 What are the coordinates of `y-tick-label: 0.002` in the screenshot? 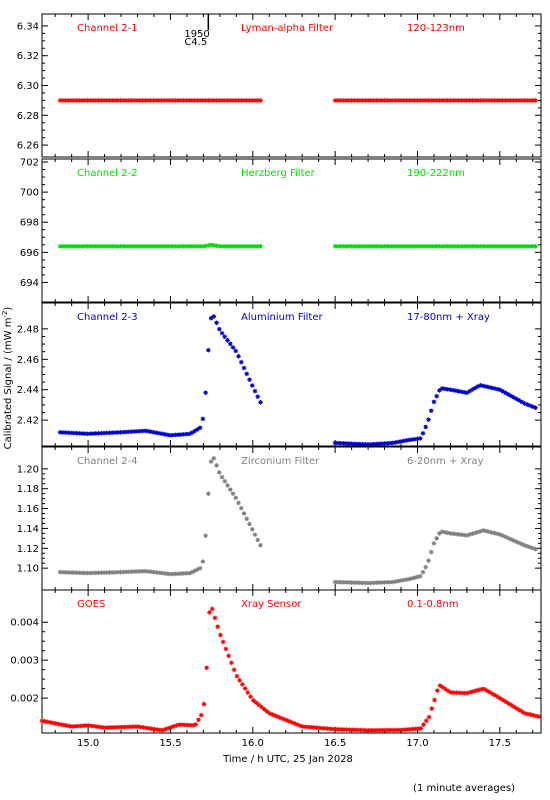 It's located at (24, 699).